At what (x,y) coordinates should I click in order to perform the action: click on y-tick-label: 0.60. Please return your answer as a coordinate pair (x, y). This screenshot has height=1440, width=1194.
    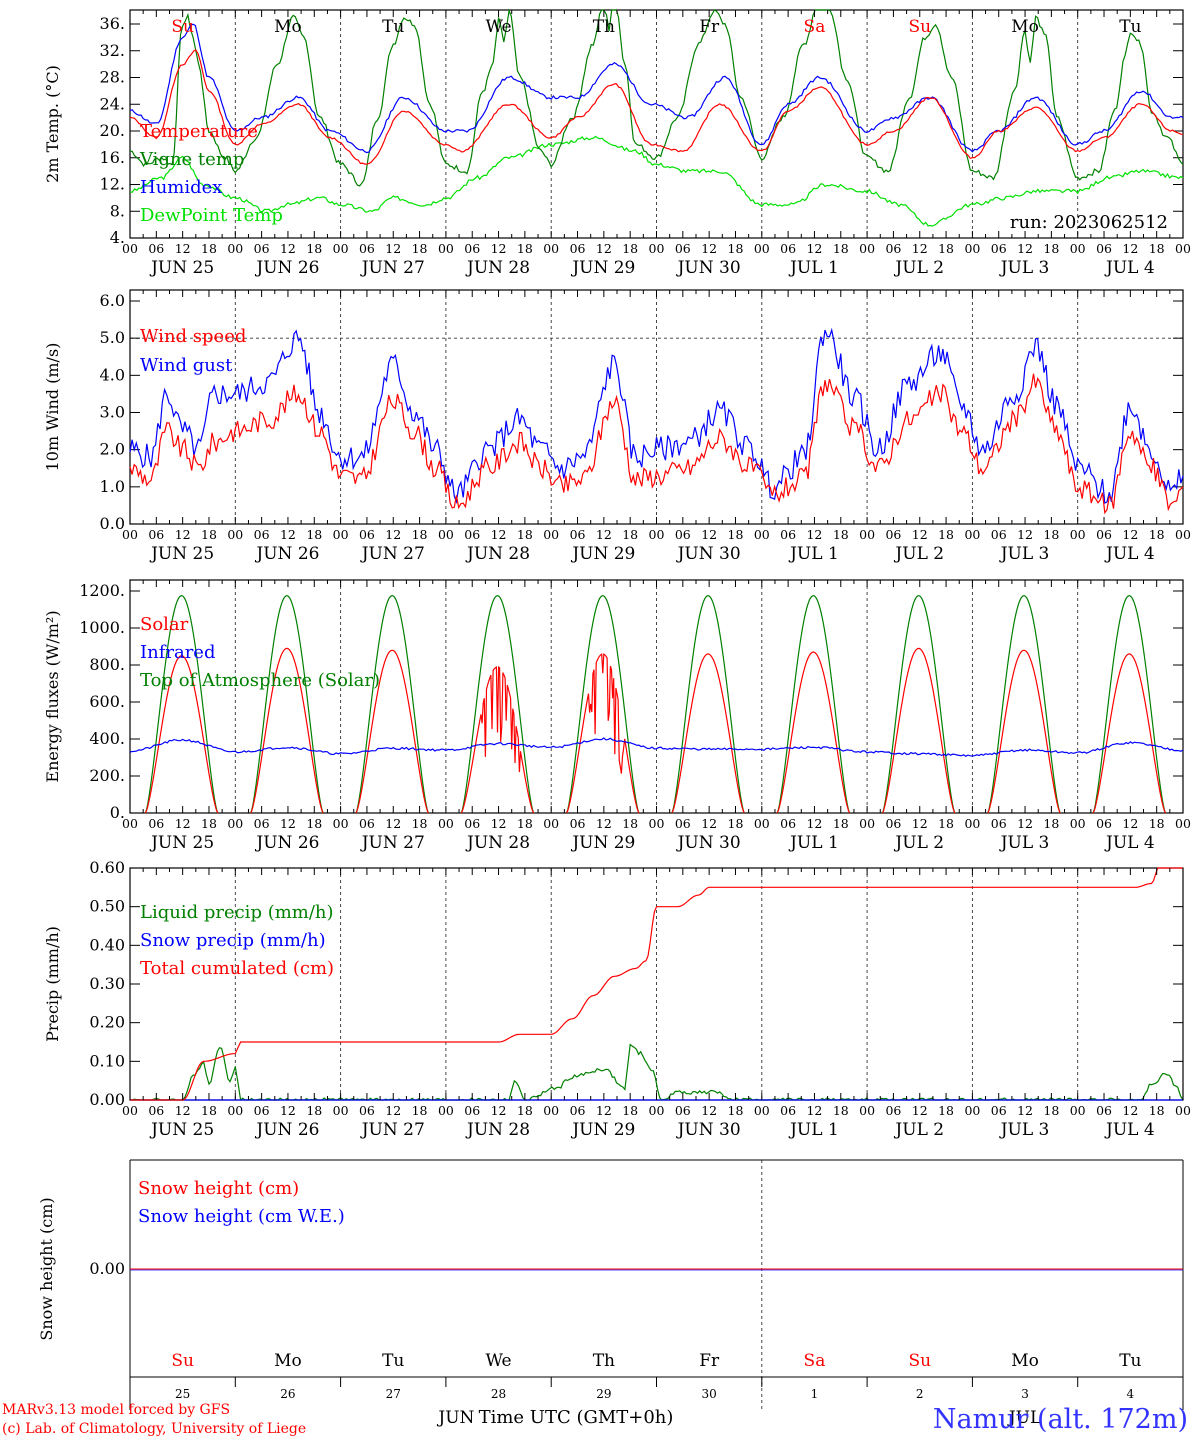
    Looking at the image, I should click on (107, 867).